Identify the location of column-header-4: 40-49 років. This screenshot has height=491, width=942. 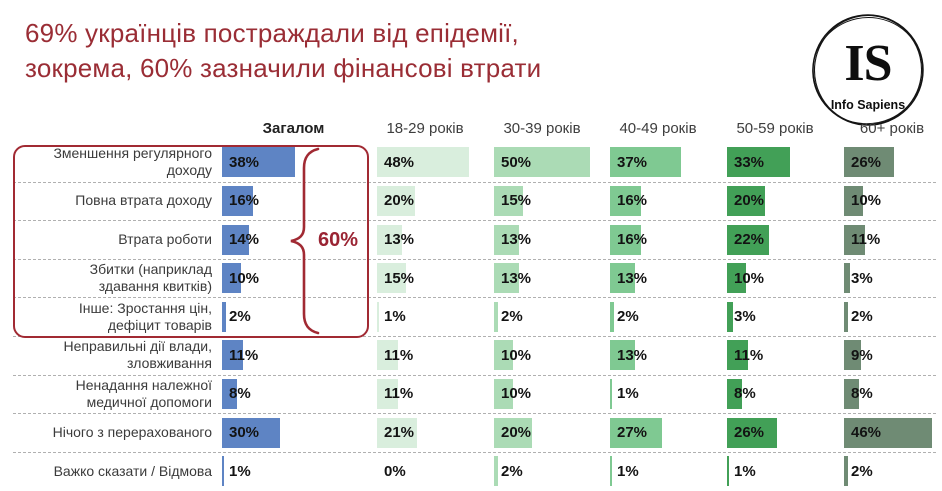
(658, 128).